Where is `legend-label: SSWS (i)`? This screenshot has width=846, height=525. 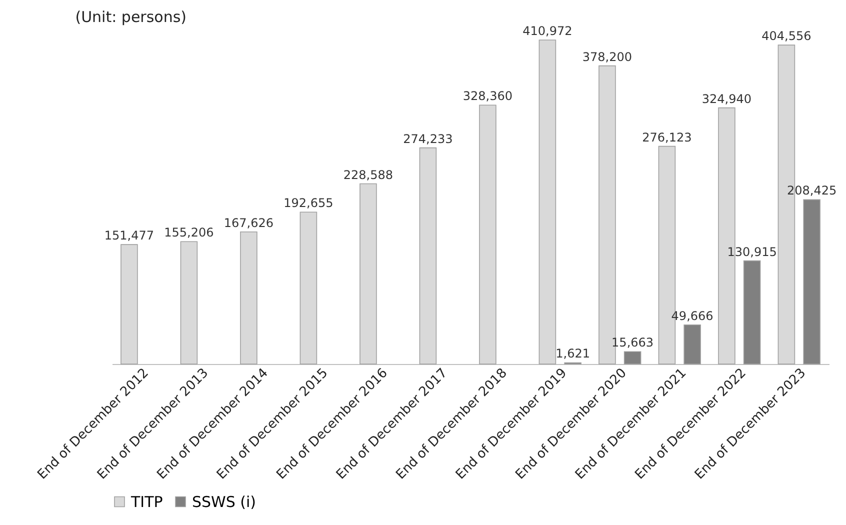 legend-label: SSWS (i) is located at coordinates (224, 501).